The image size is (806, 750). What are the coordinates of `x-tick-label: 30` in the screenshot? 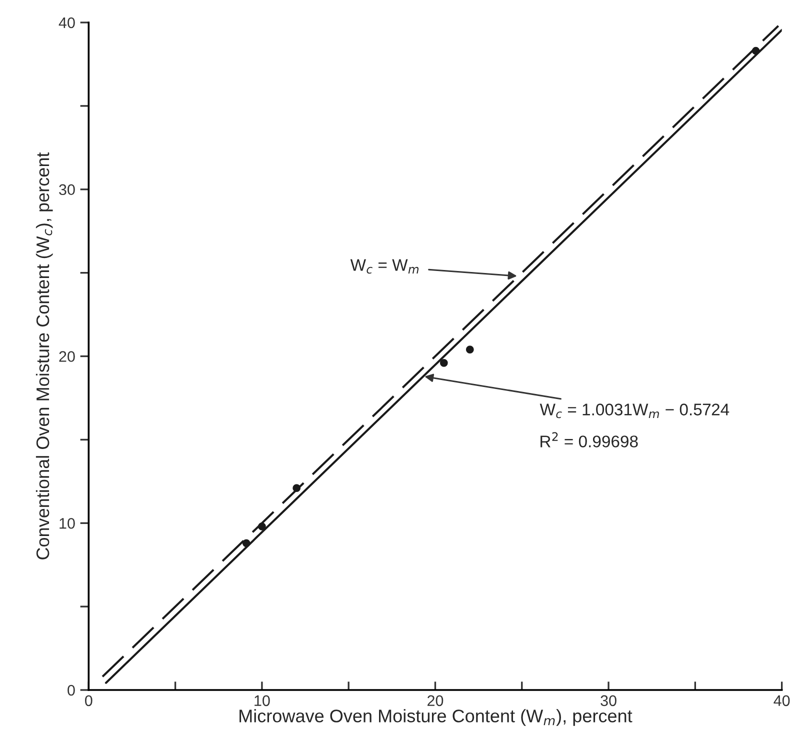 It's located at (608, 700).